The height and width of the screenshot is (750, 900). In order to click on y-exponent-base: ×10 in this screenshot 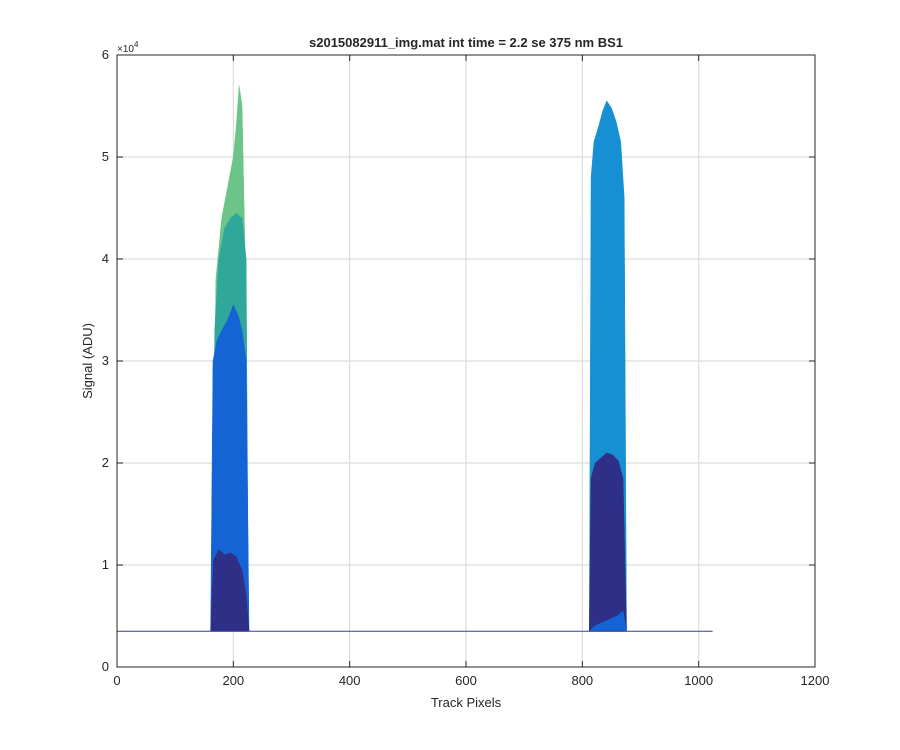, I will do `click(125, 49)`.